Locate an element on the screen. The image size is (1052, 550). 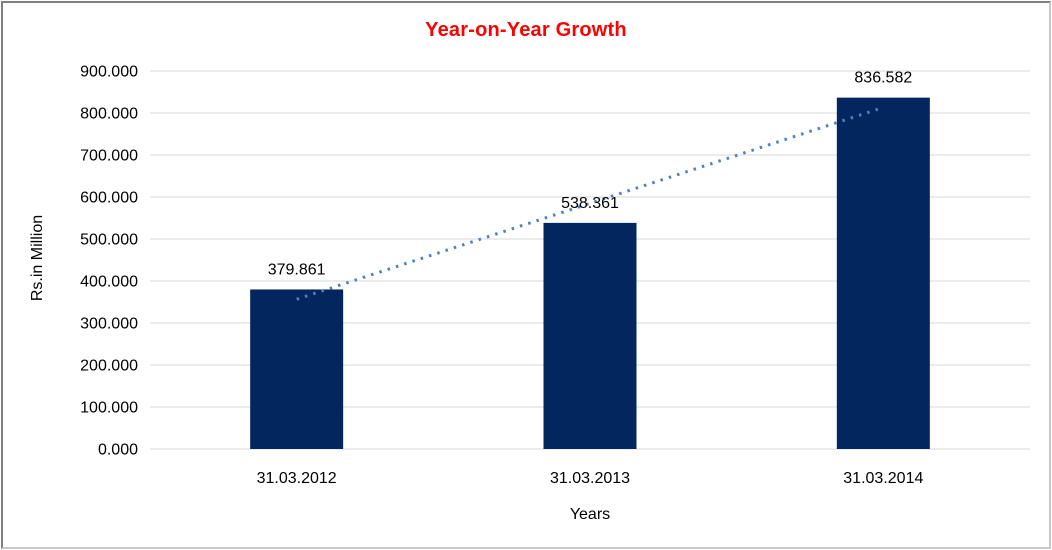
bar-value-label: 379.861 is located at coordinates (297, 269).